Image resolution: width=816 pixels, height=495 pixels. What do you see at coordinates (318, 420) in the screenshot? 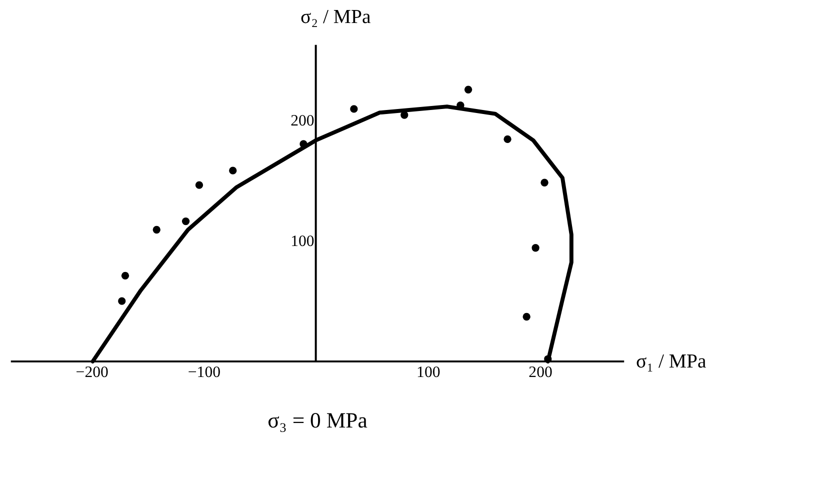
I see `text: σ₃ = 0 MPa` at bounding box center [318, 420].